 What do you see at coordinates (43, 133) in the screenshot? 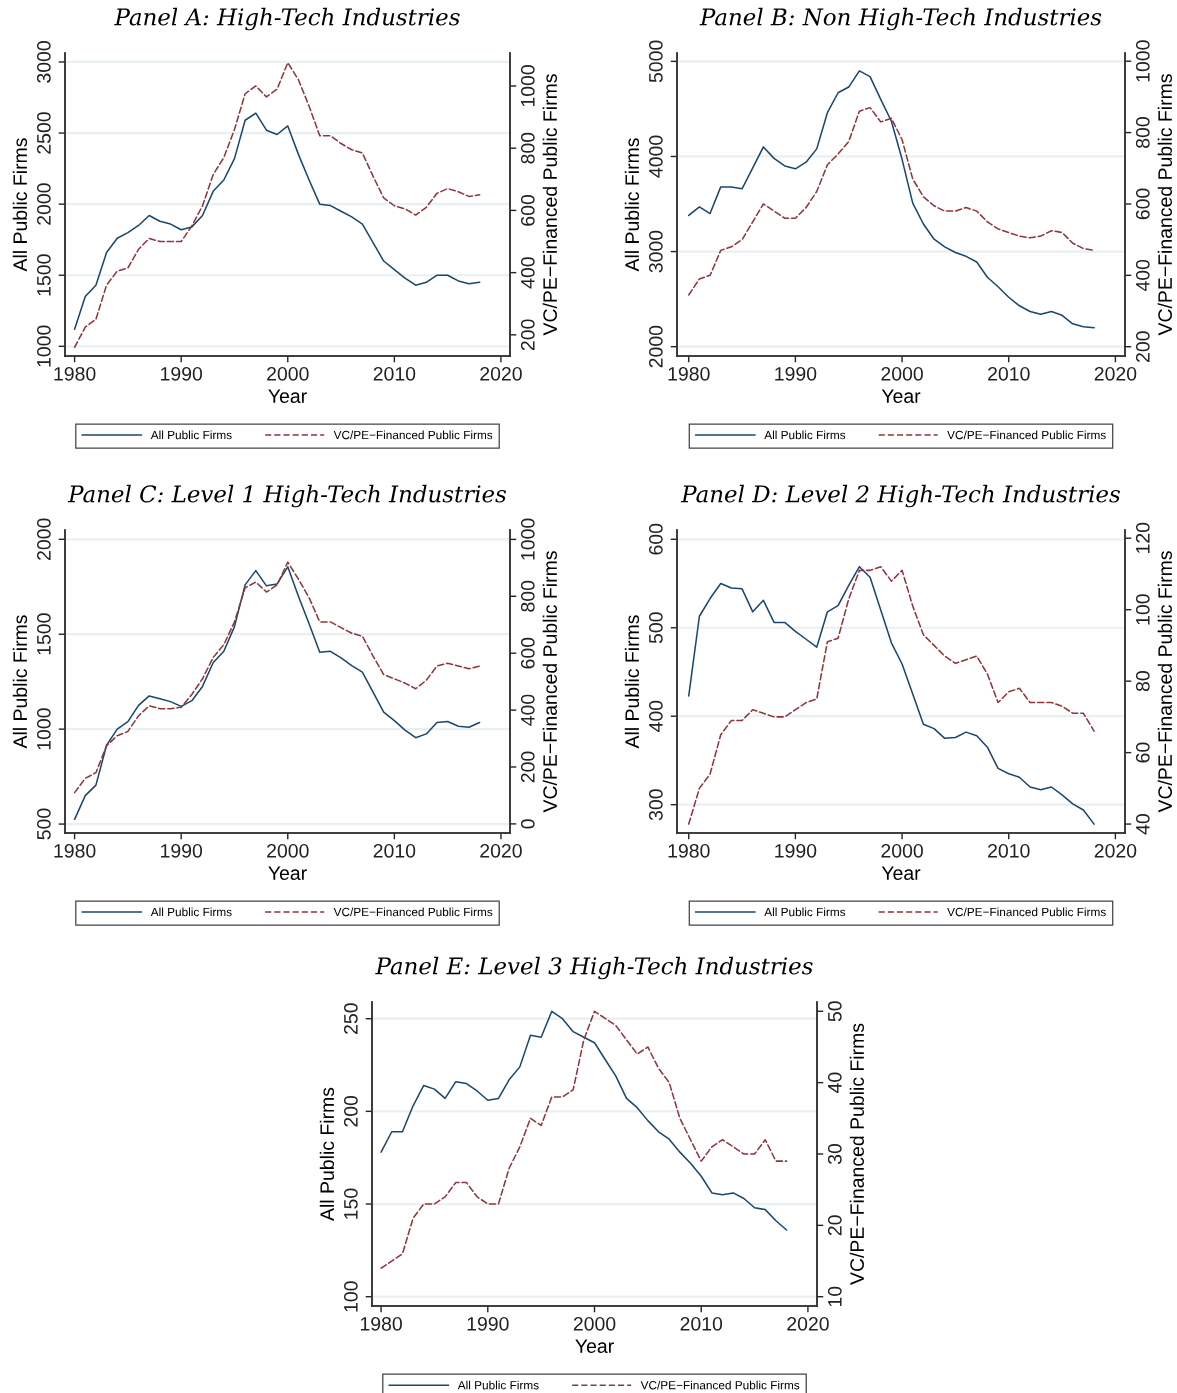
I see `y-tick-label: 2500` at bounding box center [43, 133].